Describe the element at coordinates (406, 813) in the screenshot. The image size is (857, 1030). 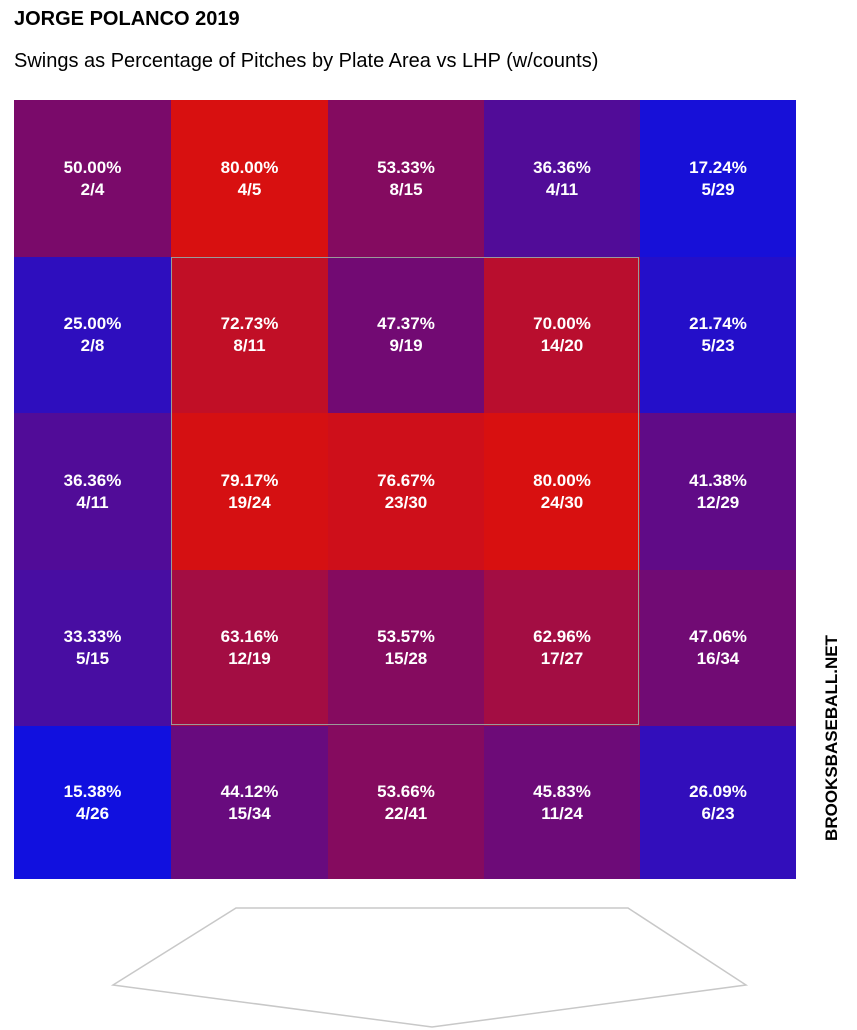
I see `cell-count: 22/41` at that location.